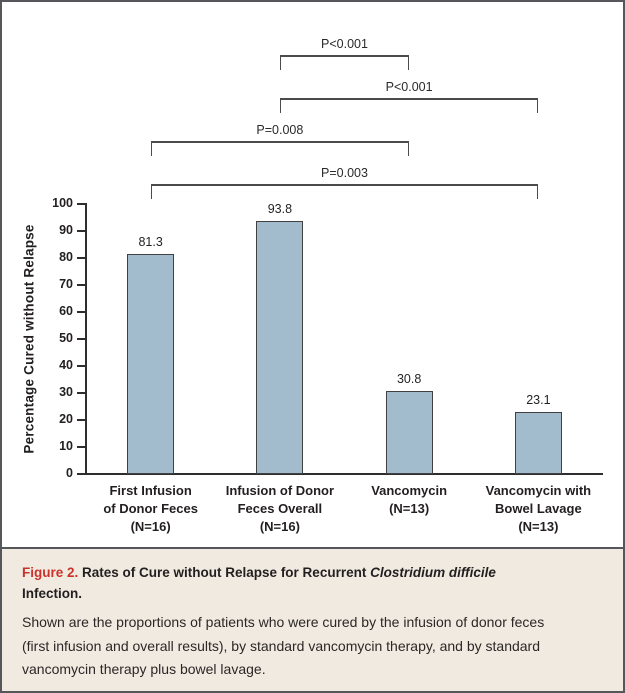 The width and height of the screenshot is (625, 693). Describe the element at coordinates (409, 499) in the screenshot. I see `x-category-label: Vancomycin (N=13)` at that location.